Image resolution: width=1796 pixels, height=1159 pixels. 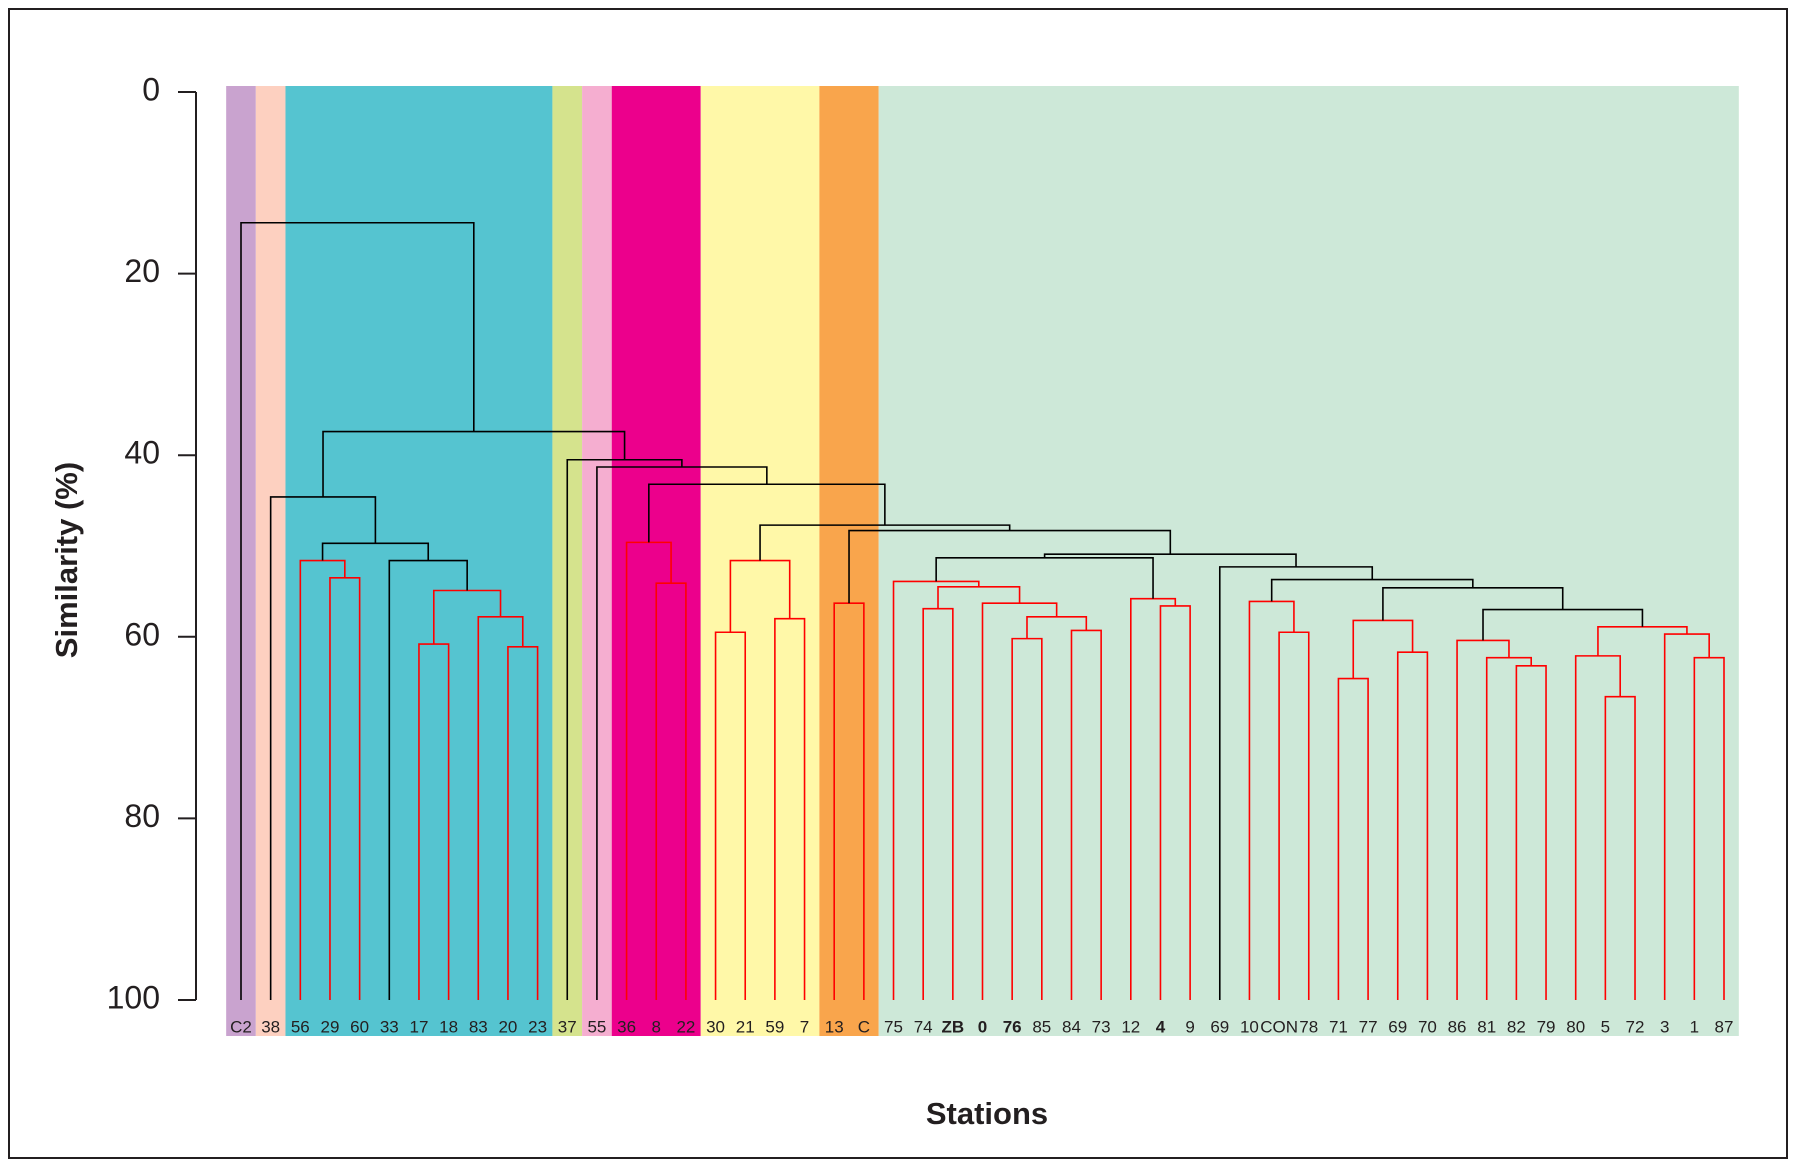 I want to click on leaf-label: 60, so click(x=359, y=1026).